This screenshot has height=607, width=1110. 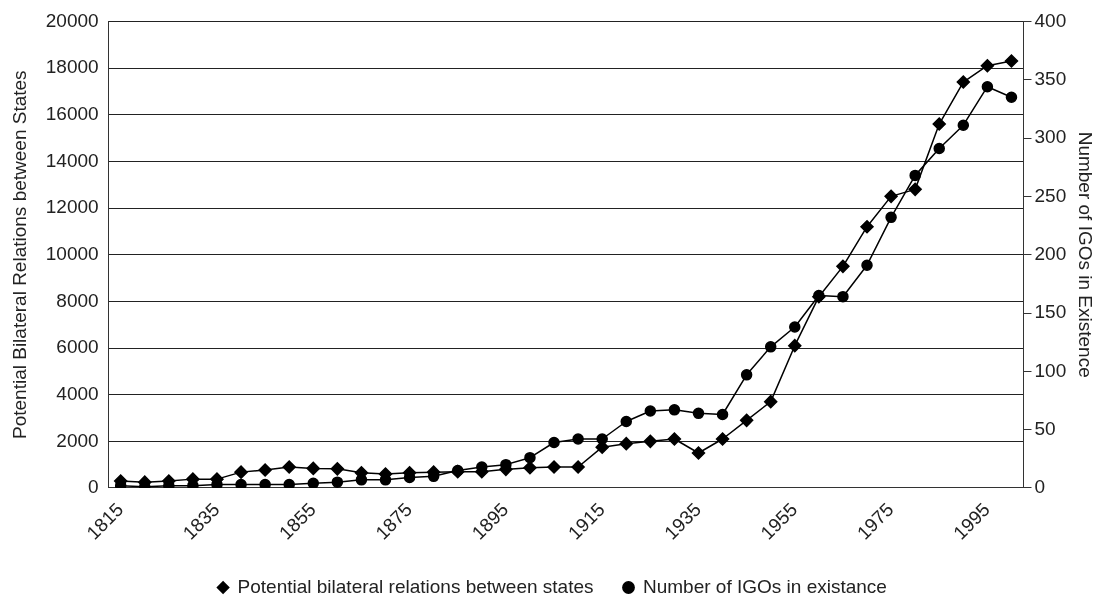 I want to click on y2-tick-label: 200, so click(x=1050, y=253).